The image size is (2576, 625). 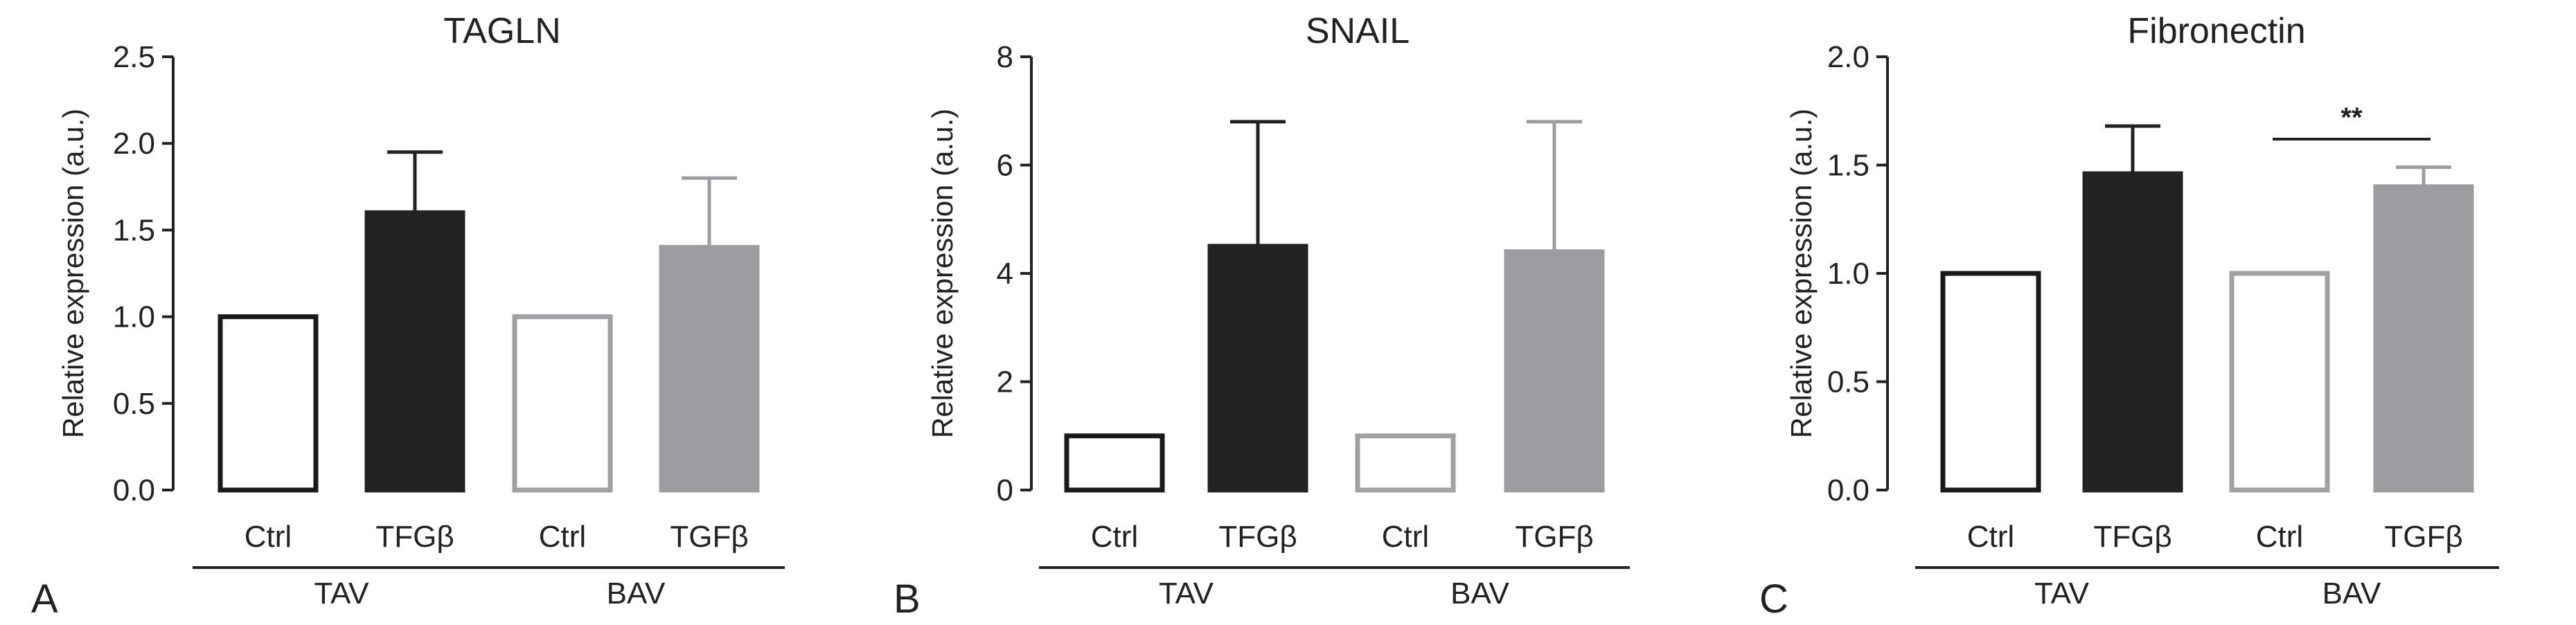 I want to click on panel-letter: A, so click(x=44, y=599).